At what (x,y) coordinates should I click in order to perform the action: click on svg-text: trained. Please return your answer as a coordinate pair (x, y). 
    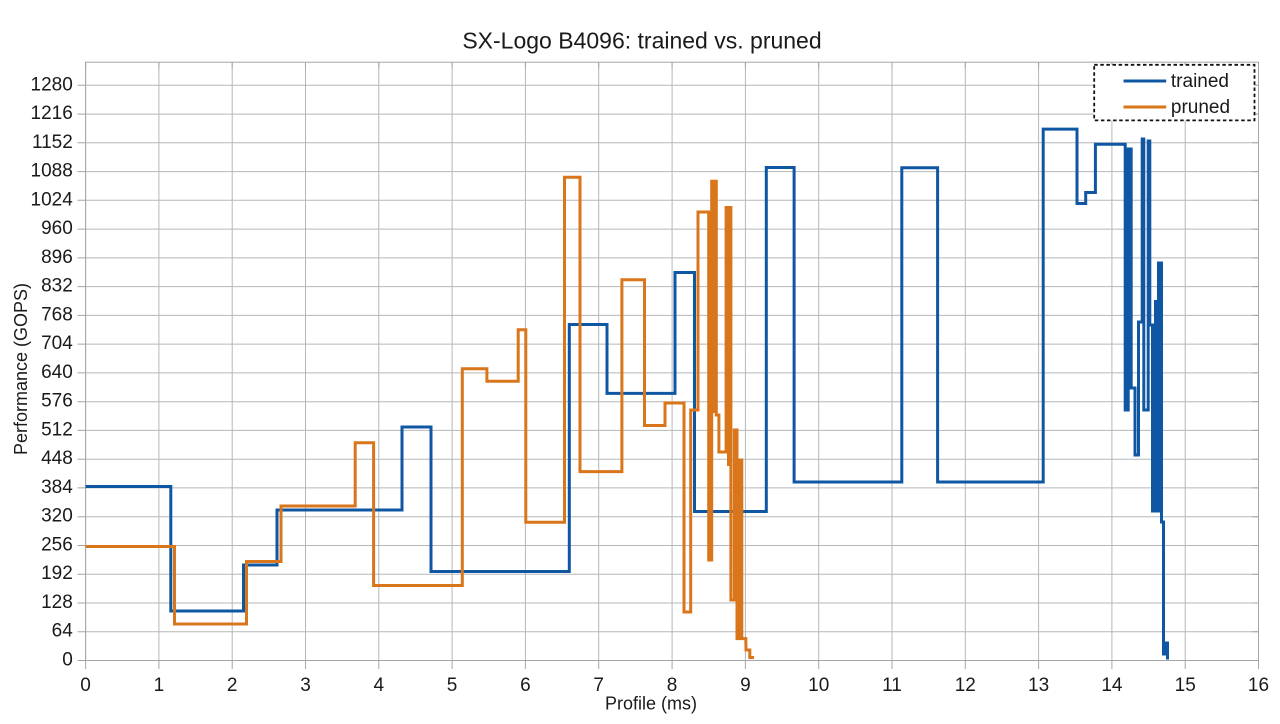
    Looking at the image, I should click on (1200, 81).